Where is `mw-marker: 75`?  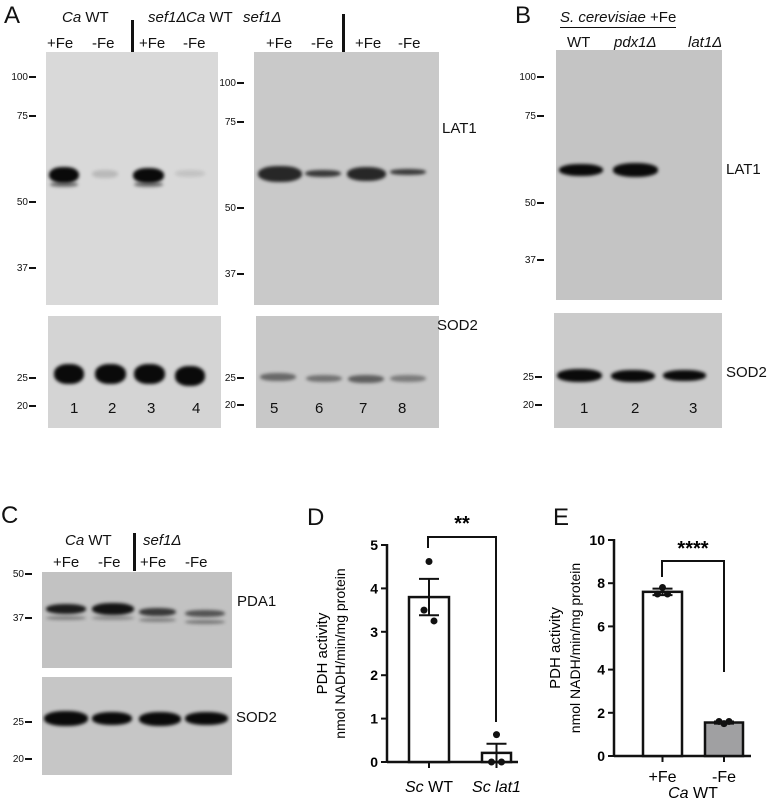 mw-marker: 75 is located at coordinates (231, 123).